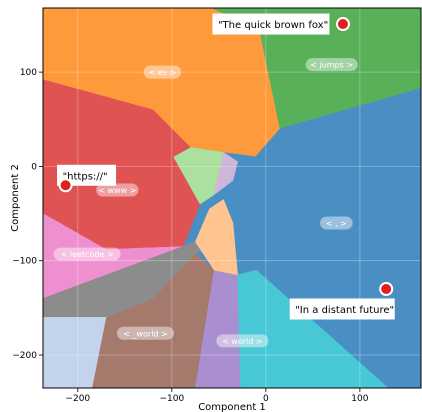 The image size is (422, 412). What do you see at coordinates (171, 399) in the screenshot?
I see `x-tick-label: −100` at bounding box center [171, 399].